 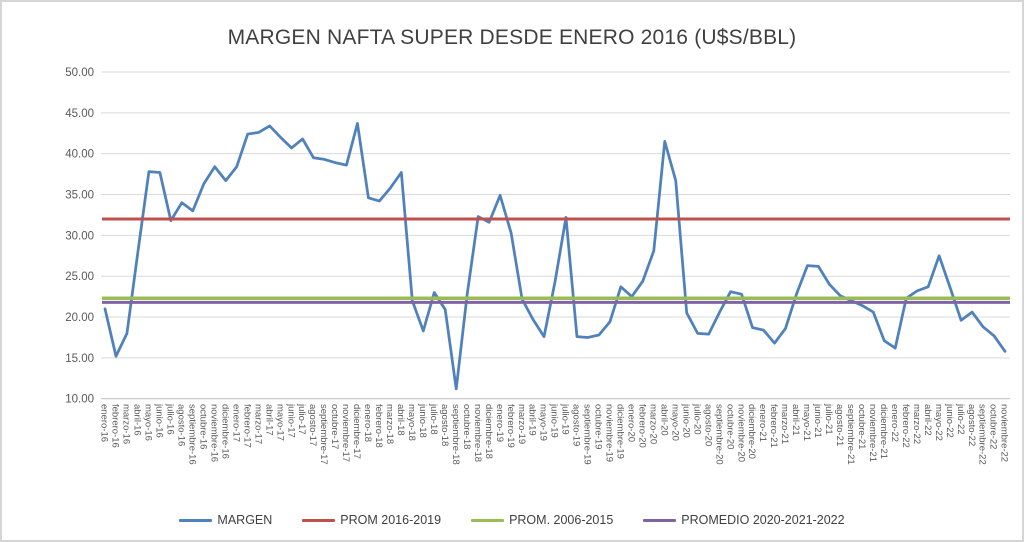 I want to click on x-category-label: diciembre-18, so click(x=488, y=431).